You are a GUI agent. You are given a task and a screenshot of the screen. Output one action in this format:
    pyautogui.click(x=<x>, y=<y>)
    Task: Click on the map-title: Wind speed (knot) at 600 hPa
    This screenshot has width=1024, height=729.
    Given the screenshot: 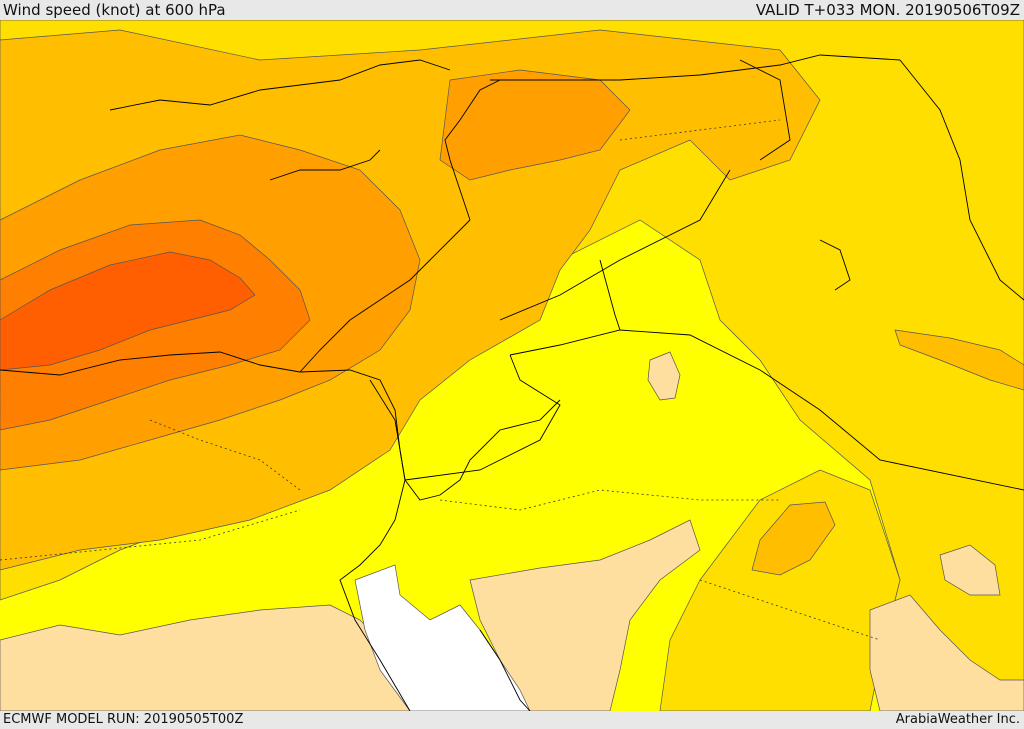 What is the action you would take?
    pyautogui.click(x=114, y=10)
    